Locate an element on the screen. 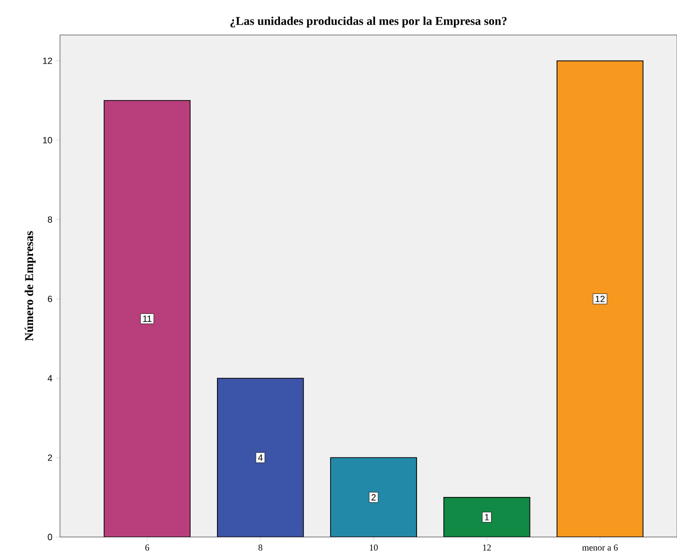 The height and width of the screenshot is (557, 677). y-tick-label: 8 is located at coordinates (50, 219).